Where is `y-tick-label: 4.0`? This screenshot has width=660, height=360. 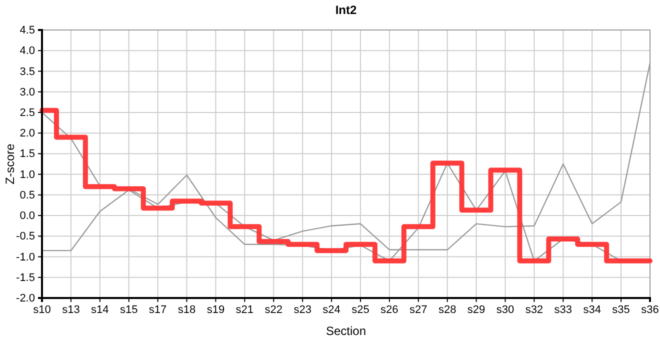 y-tick-label: 4.0 is located at coordinates (27, 51).